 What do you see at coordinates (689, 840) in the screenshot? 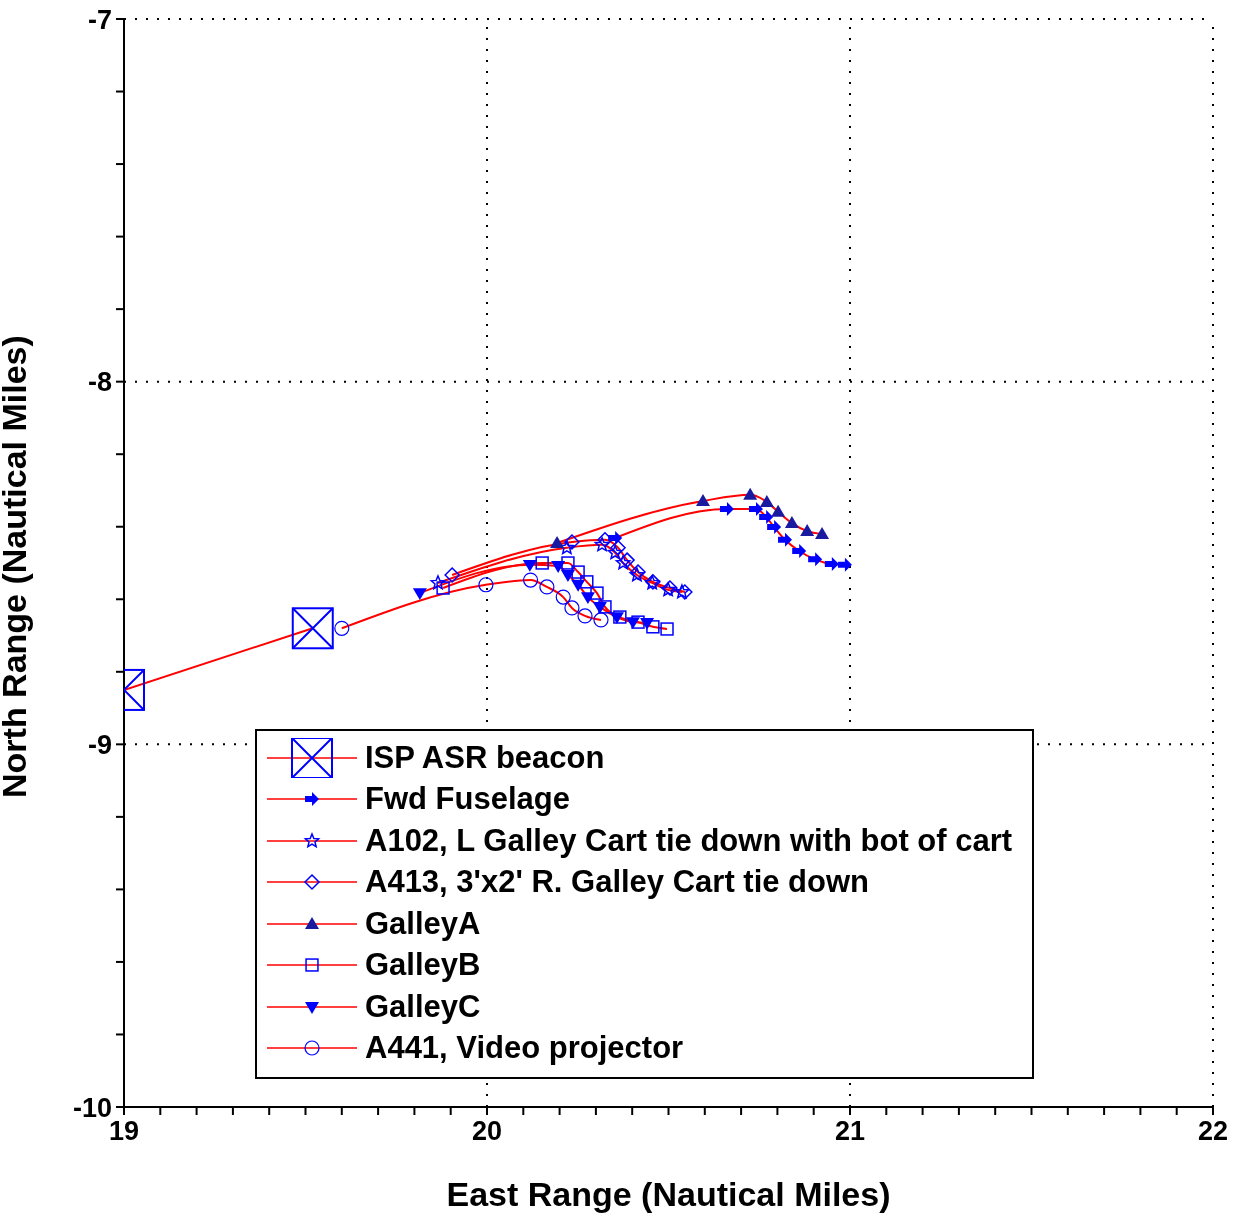
I see `legend-label: A102, L Galley Cart tie down with bot of cart` at bounding box center [689, 840].